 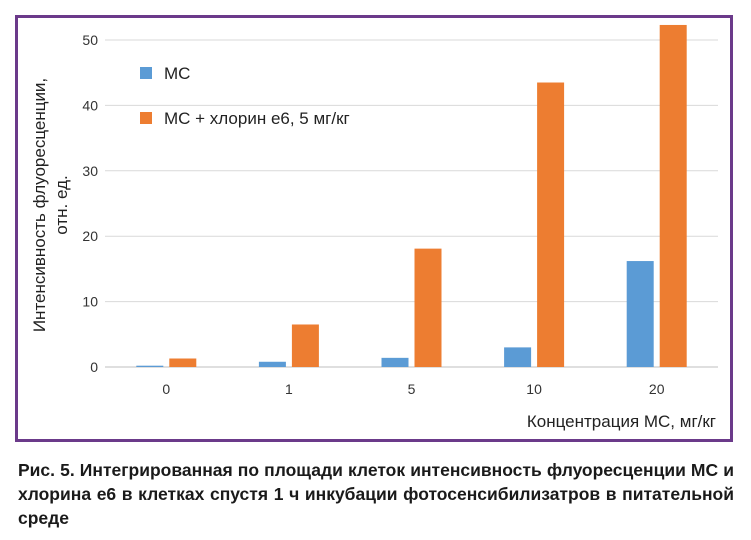 What do you see at coordinates (90, 236) in the screenshot?
I see `y-tick-label: 20` at bounding box center [90, 236].